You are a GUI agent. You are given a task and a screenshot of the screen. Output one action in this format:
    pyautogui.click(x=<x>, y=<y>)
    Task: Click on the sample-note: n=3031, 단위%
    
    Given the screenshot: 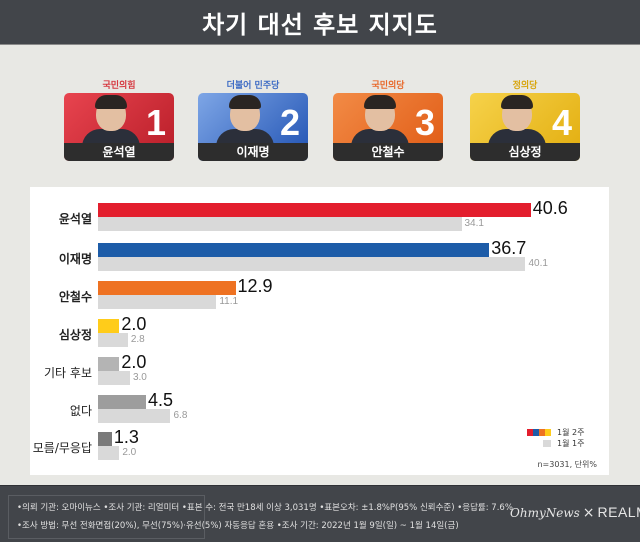 What is the action you would take?
    pyautogui.click(x=567, y=464)
    